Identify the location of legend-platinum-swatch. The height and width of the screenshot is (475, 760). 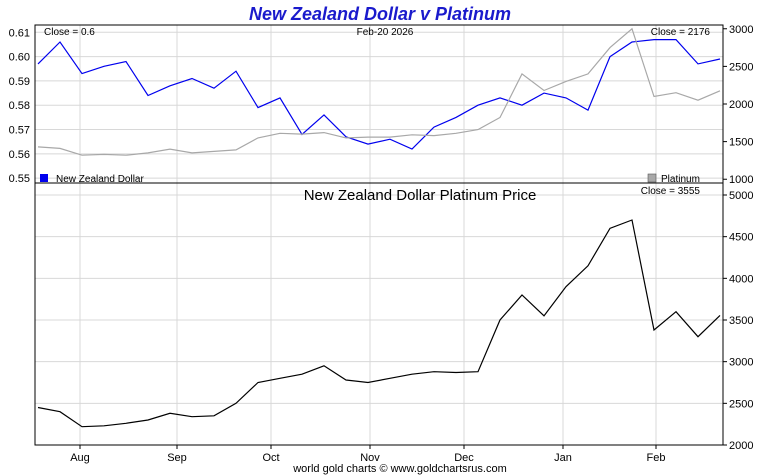
(652, 178).